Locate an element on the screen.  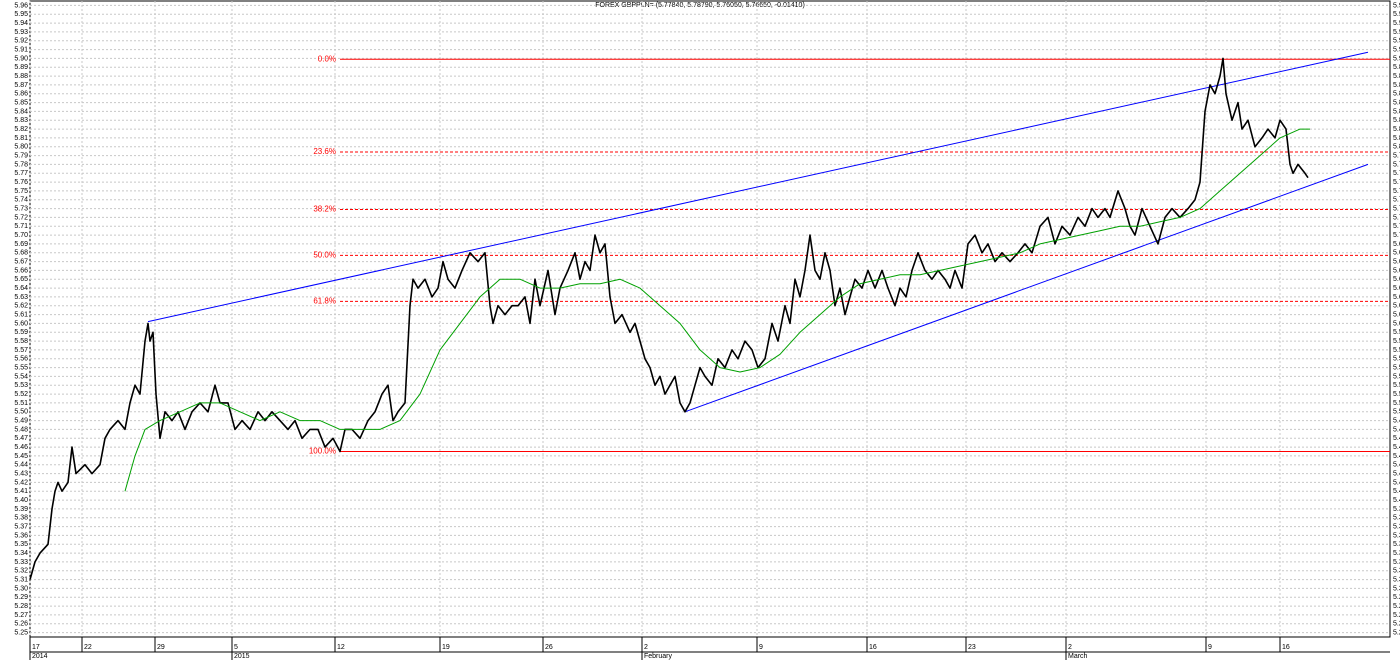
y-tick-label-right: 5.96 is located at coordinates (1396, 5).